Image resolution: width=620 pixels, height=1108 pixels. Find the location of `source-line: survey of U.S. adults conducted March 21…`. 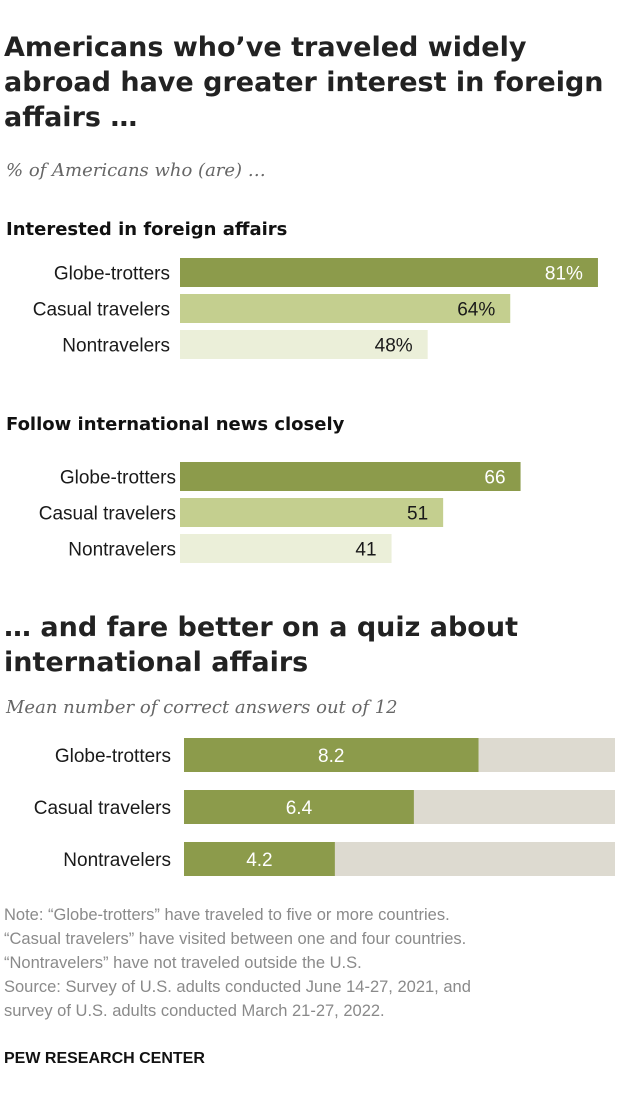

source-line: survey of U.S. adults conducted March 21… is located at coordinates (194, 1011).